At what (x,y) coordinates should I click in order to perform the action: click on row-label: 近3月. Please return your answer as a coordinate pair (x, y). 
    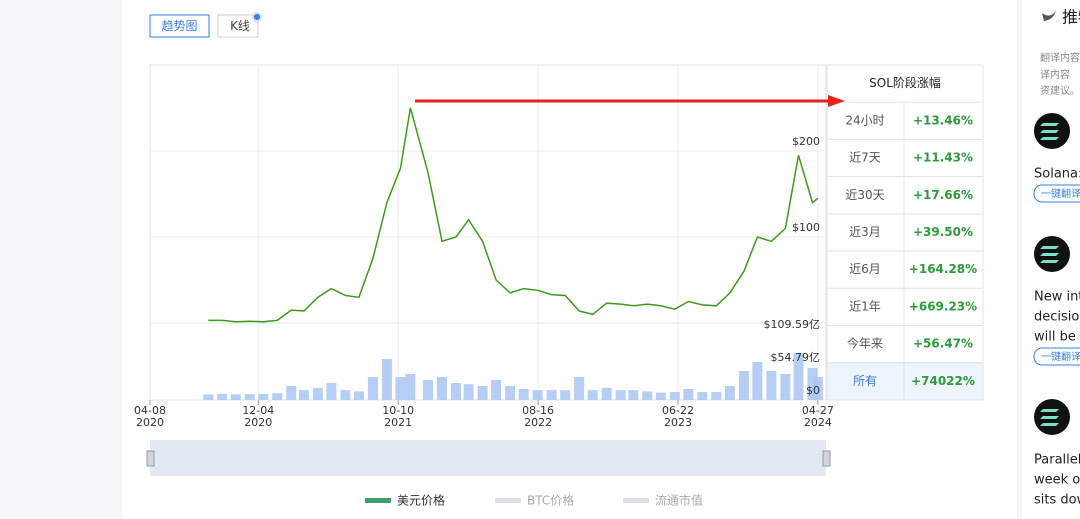
    Looking at the image, I should click on (865, 232).